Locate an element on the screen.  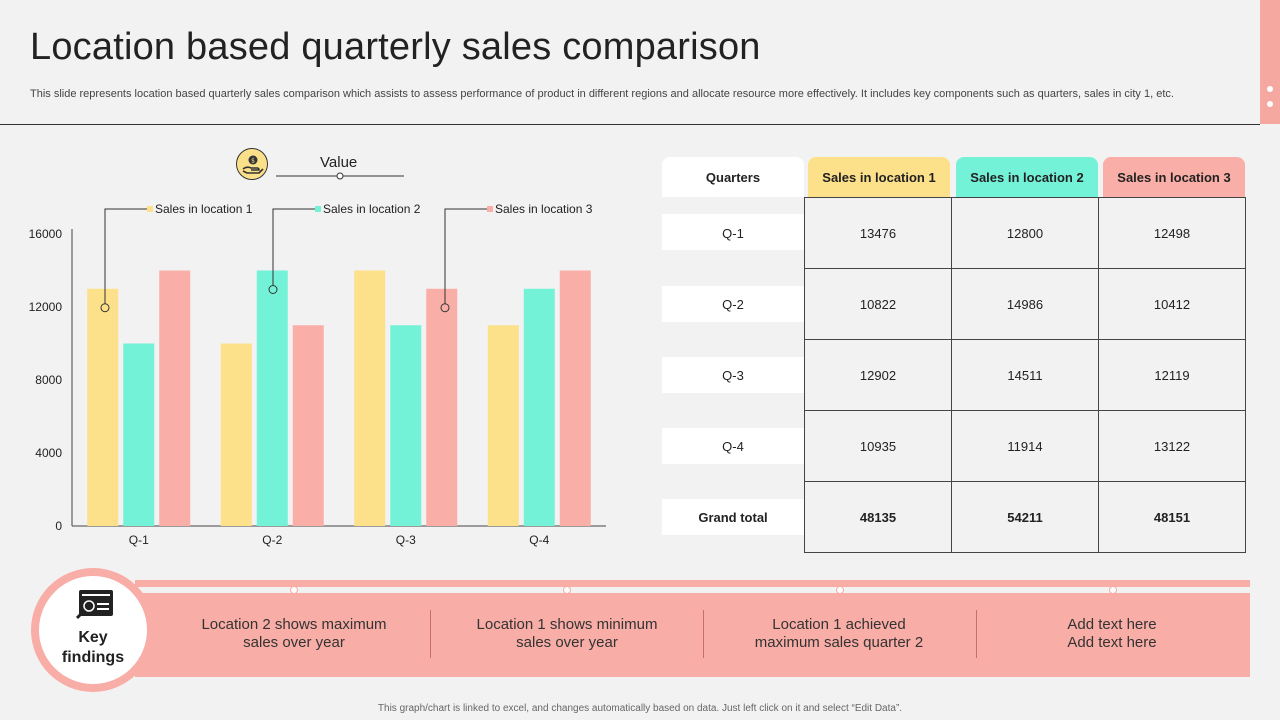
table-cell: 10822 is located at coordinates (878, 304).